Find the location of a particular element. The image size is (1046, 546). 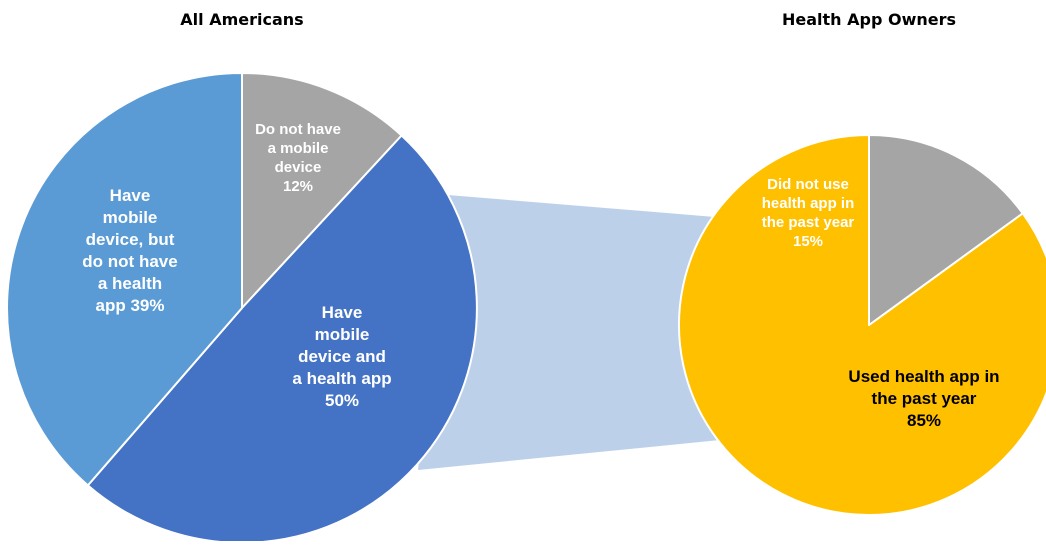

slice-label-line: device, but is located at coordinates (130, 239).